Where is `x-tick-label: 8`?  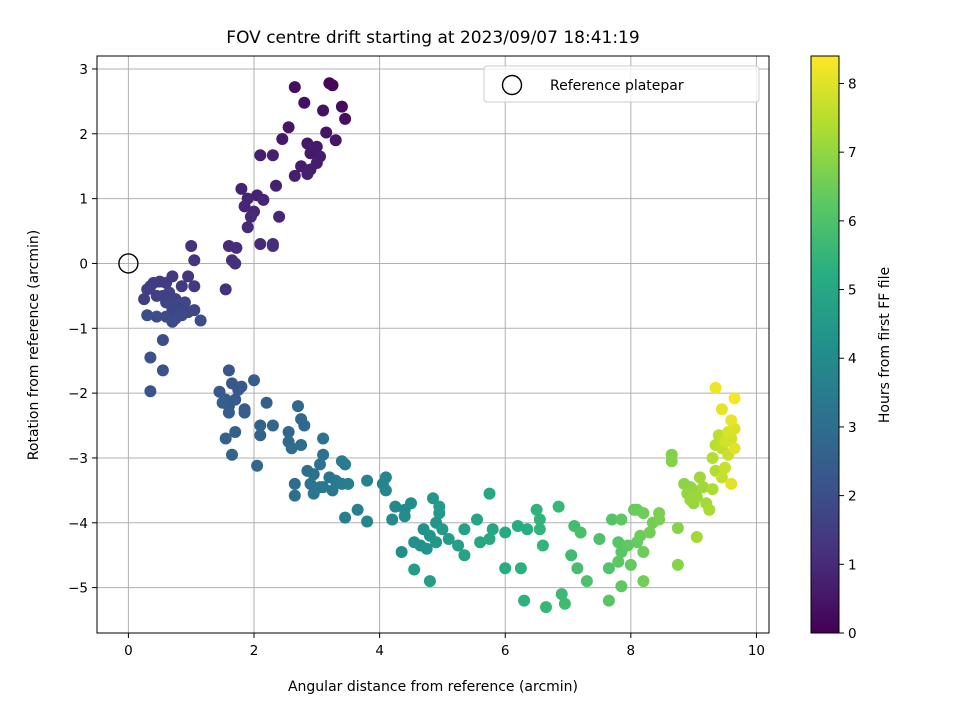 x-tick-label: 8 is located at coordinates (631, 651).